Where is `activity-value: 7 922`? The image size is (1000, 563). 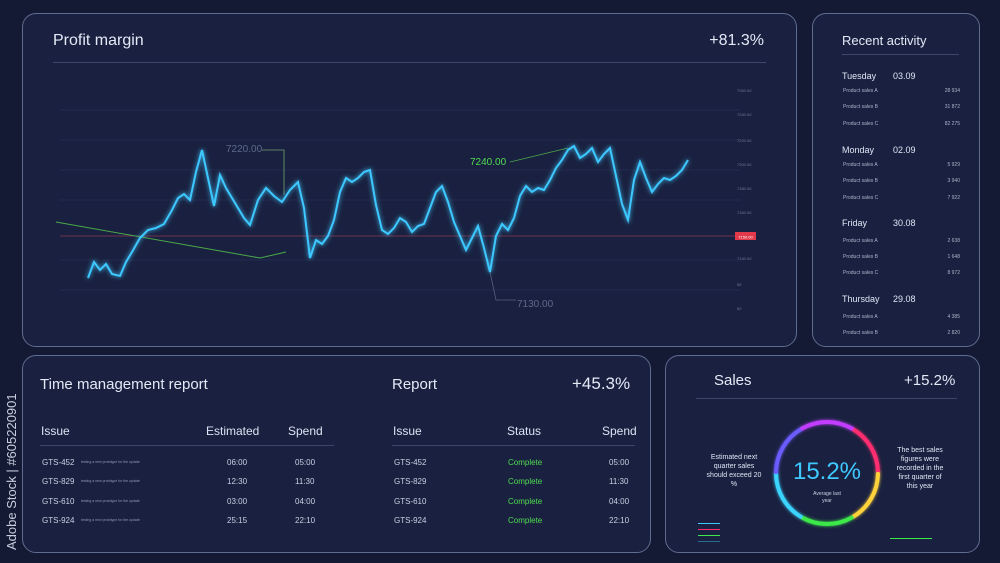
activity-value: 7 922 is located at coordinates (953, 198).